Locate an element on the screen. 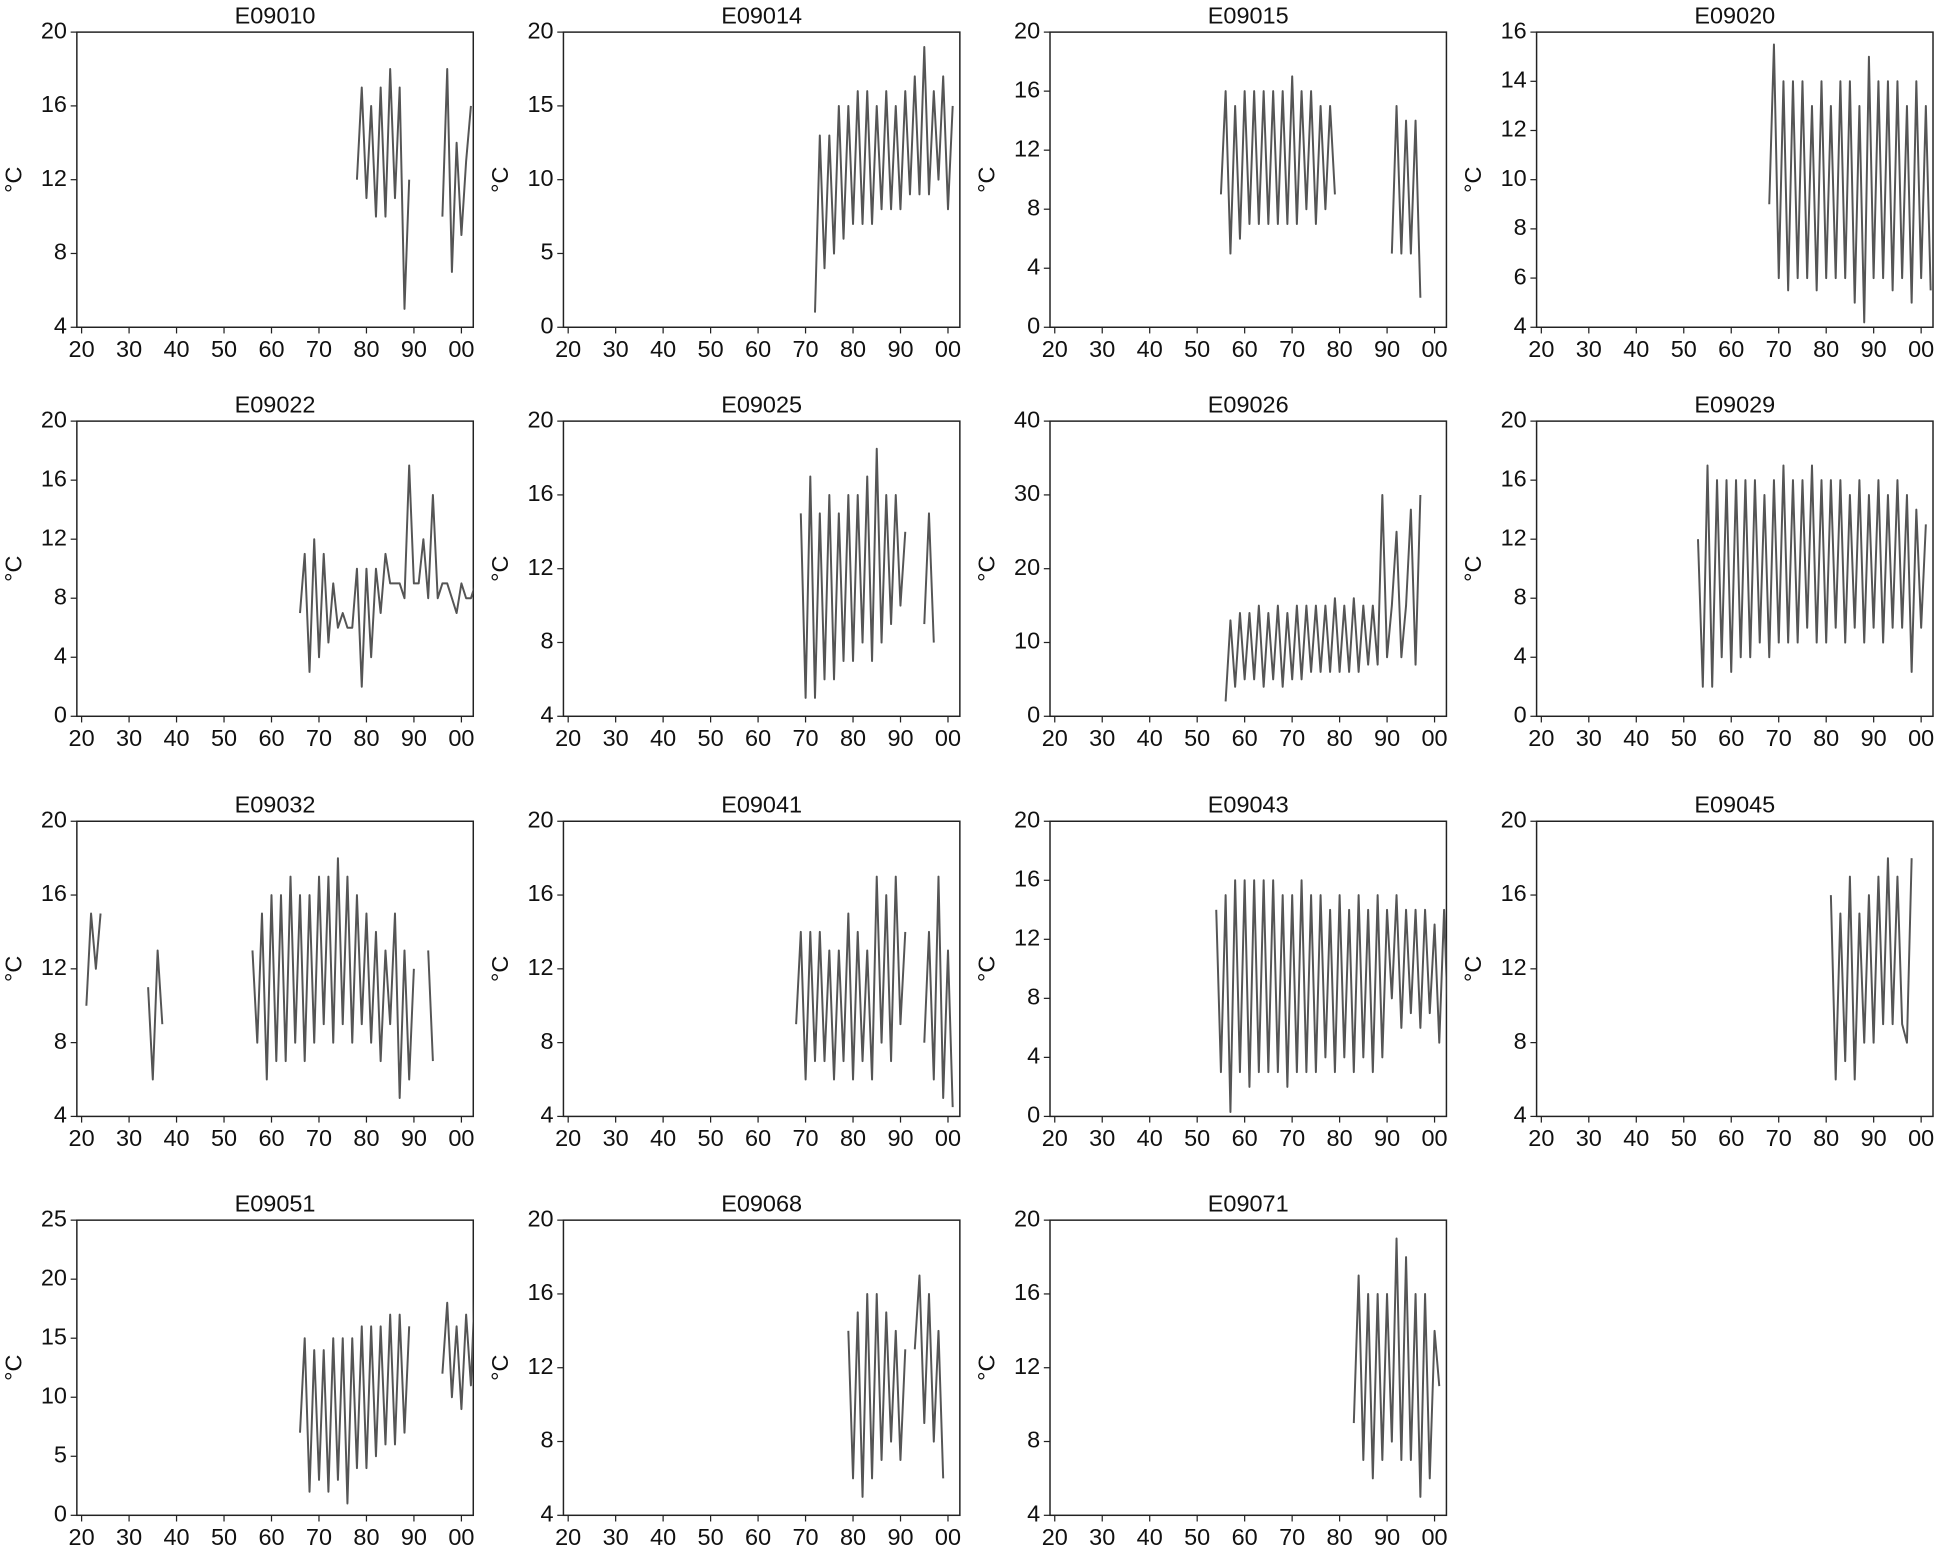 This screenshot has width=1937, height=1561. panel-title: E09015 is located at coordinates (1248, 15).